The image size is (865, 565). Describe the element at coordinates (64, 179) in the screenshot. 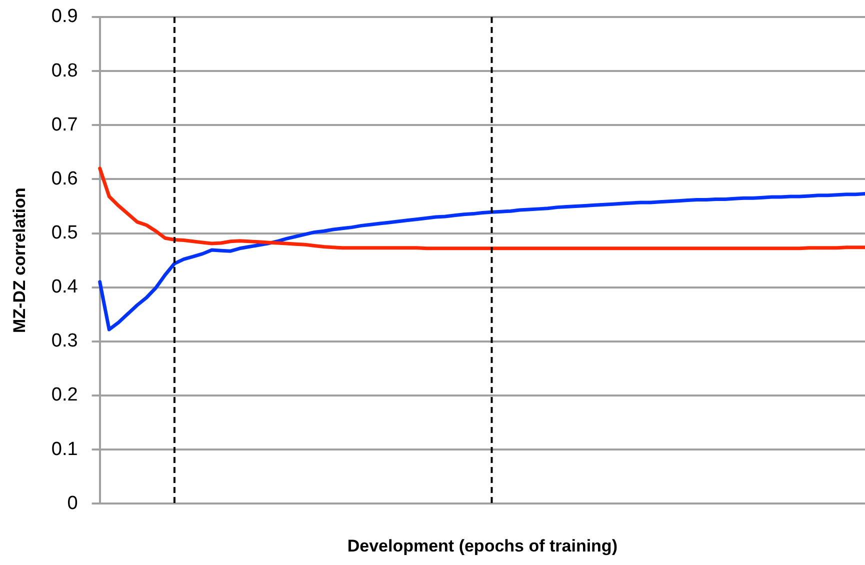

I see `y-tick-label: 0.6` at that location.